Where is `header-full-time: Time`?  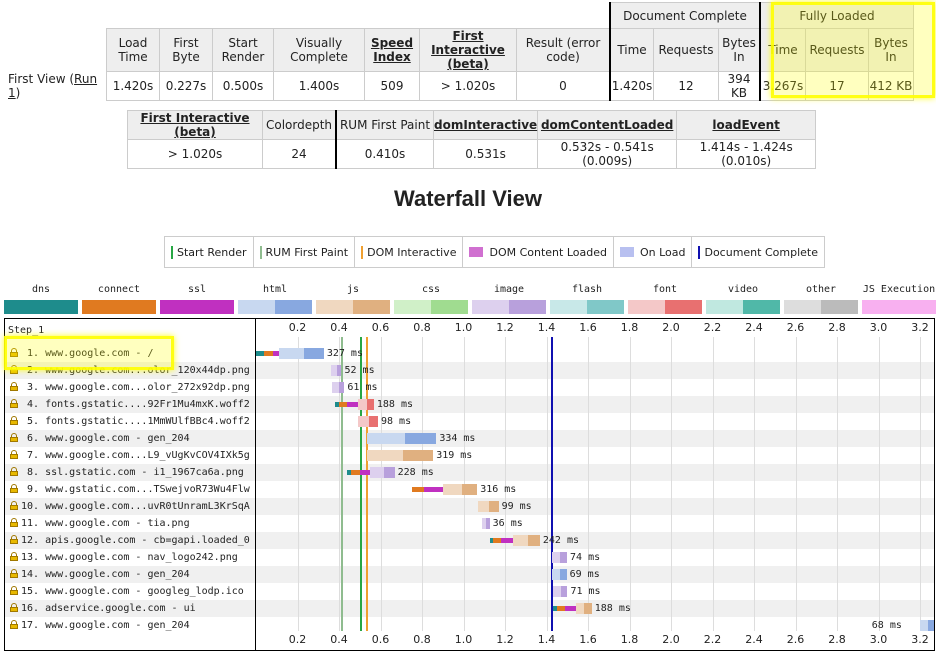
header-full-time: Time is located at coordinates (782, 50).